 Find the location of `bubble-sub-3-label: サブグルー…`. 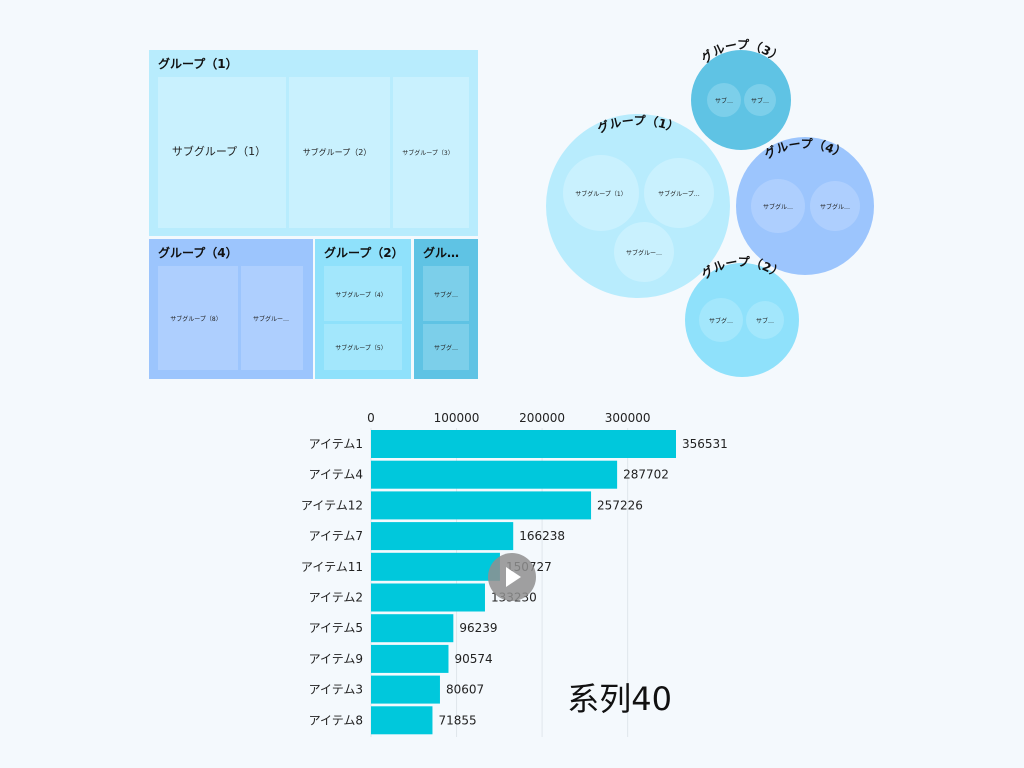

bubble-sub-3-label: サブグルー… is located at coordinates (644, 253).